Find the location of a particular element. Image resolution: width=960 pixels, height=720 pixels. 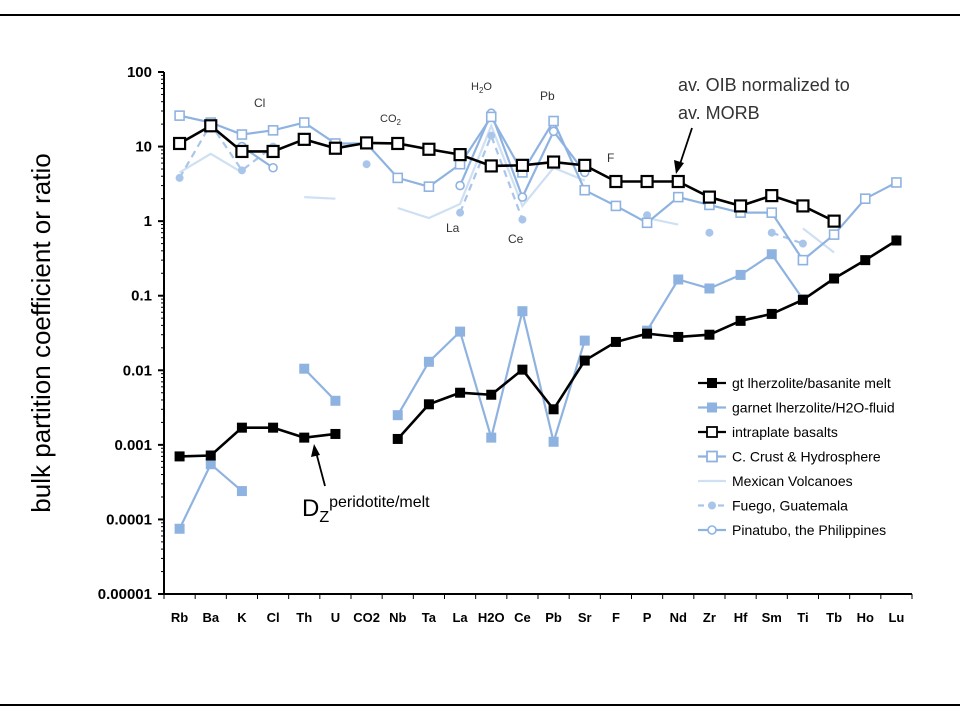

oib-arrow-head is located at coordinates (679, 167).